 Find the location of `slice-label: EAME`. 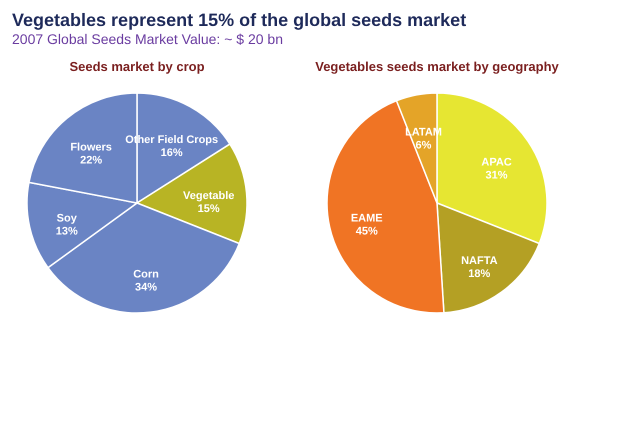

slice-label: EAME is located at coordinates (366, 218).